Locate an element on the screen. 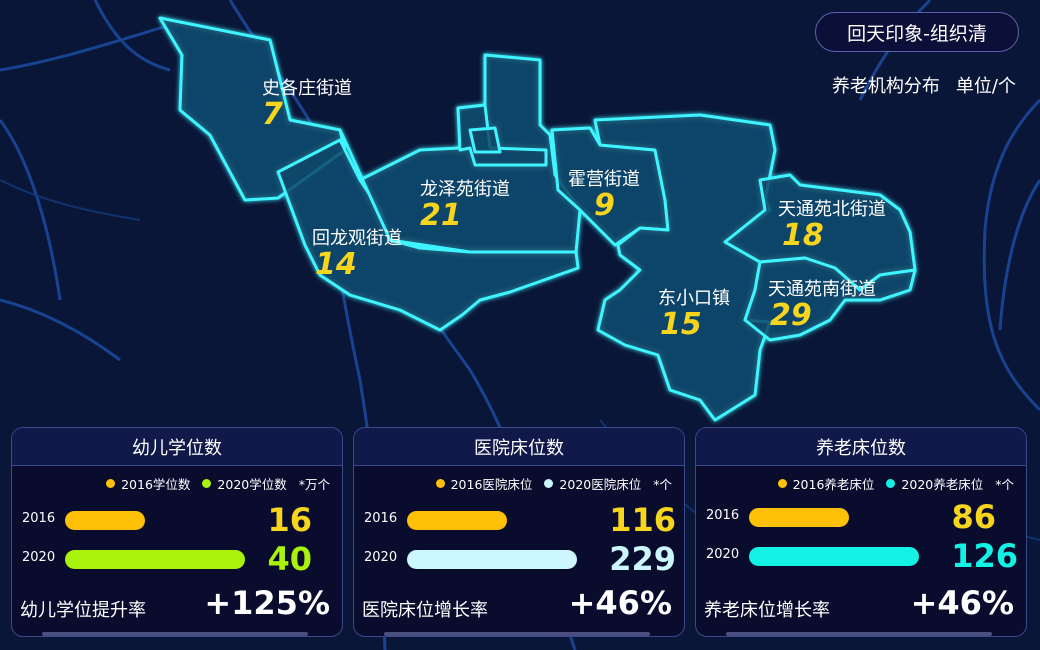 The height and width of the screenshot is (650, 1040). legend-unit: *万个 is located at coordinates (314, 484).